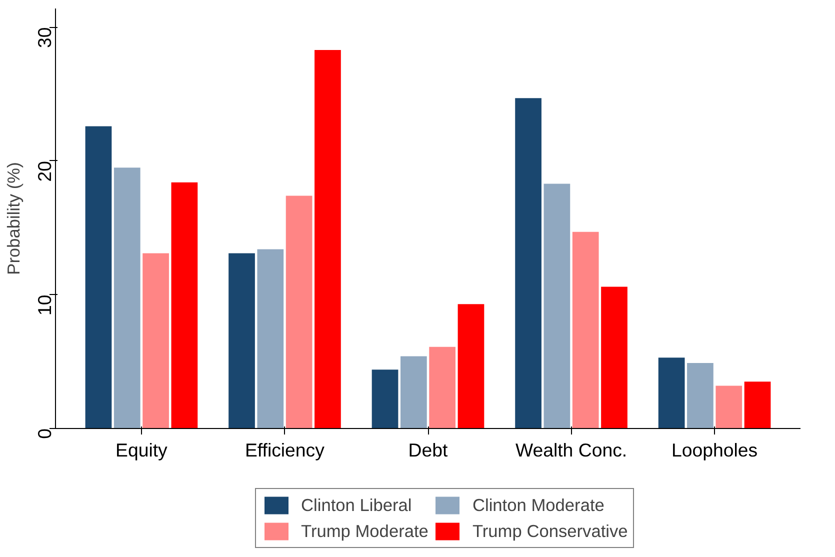 This screenshot has width=835, height=557. Describe the element at coordinates (44, 37) in the screenshot. I see `y-tick-label: 30` at that location.